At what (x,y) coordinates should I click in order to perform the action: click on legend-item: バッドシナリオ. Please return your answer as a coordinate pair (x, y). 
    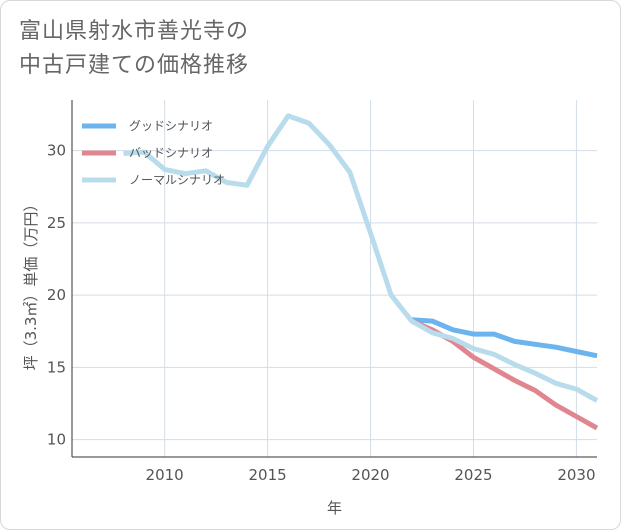
    Looking at the image, I should click on (147, 153).